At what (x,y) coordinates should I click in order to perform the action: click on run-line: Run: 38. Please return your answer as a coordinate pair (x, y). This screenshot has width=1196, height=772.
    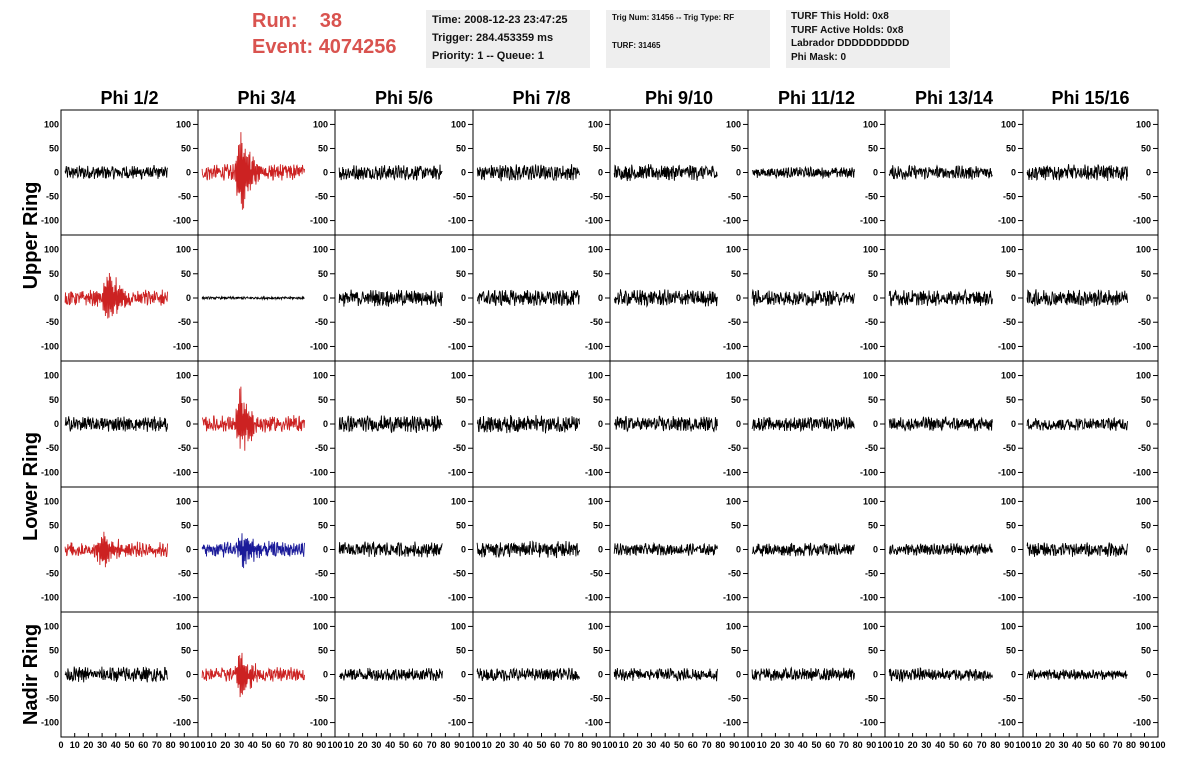
    Looking at the image, I should click on (324, 21).